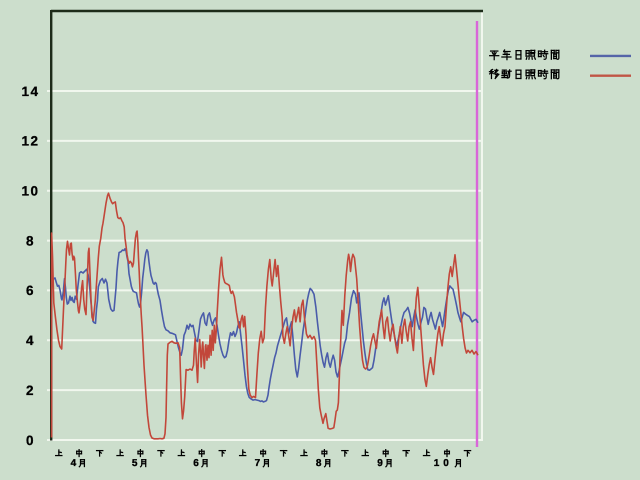 Image resolution: width=640 pixels, height=480 pixels. What do you see at coordinates (258, 463) in the screenshot?
I see `svg-text: 7` at bounding box center [258, 463].